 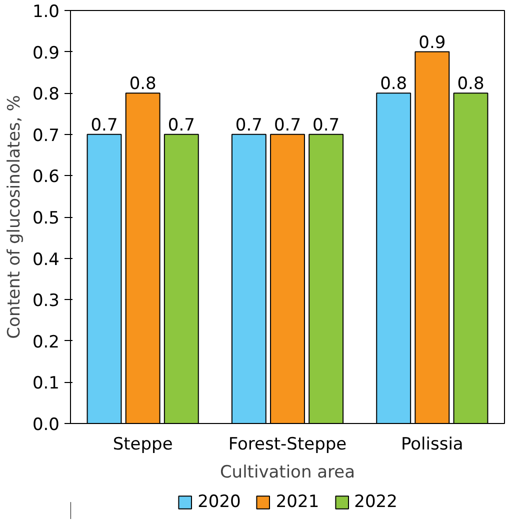 What do you see at coordinates (288, 472) in the screenshot?
I see `x-axis-title: Cultivation area` at bounding box center [288, 472].